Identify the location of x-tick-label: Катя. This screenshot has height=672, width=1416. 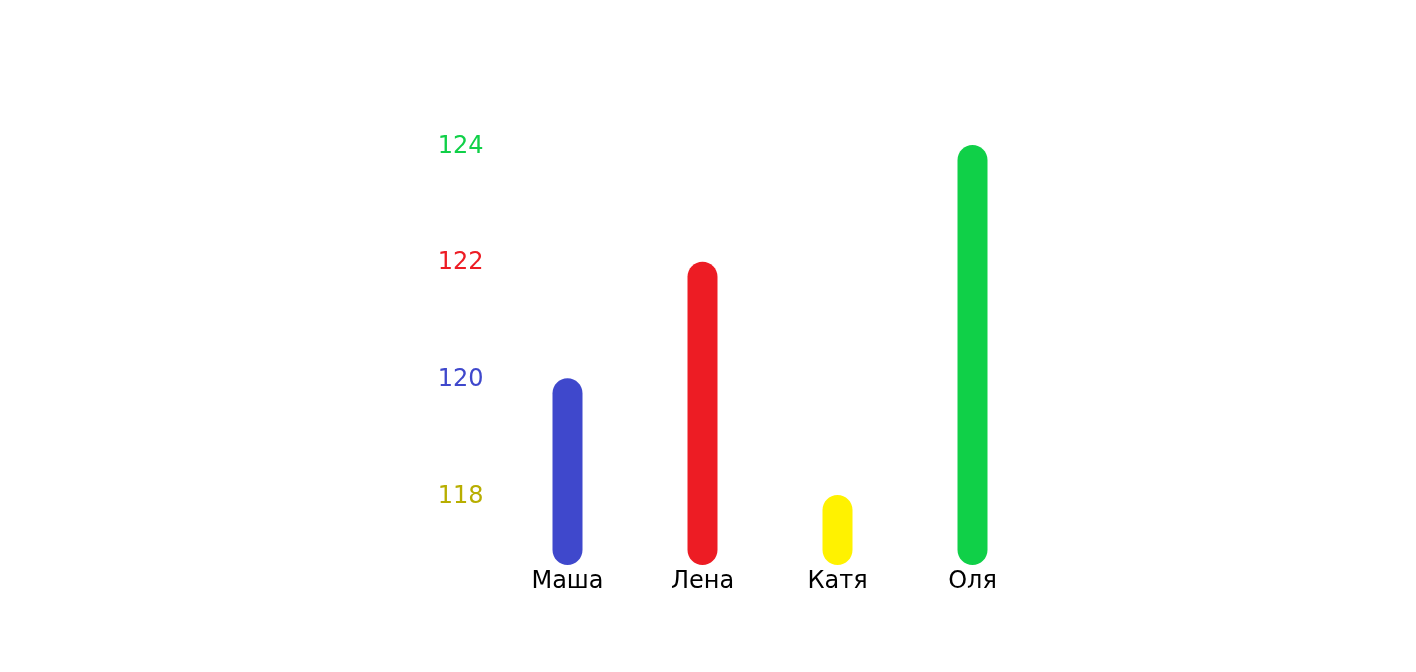
(837, 579).